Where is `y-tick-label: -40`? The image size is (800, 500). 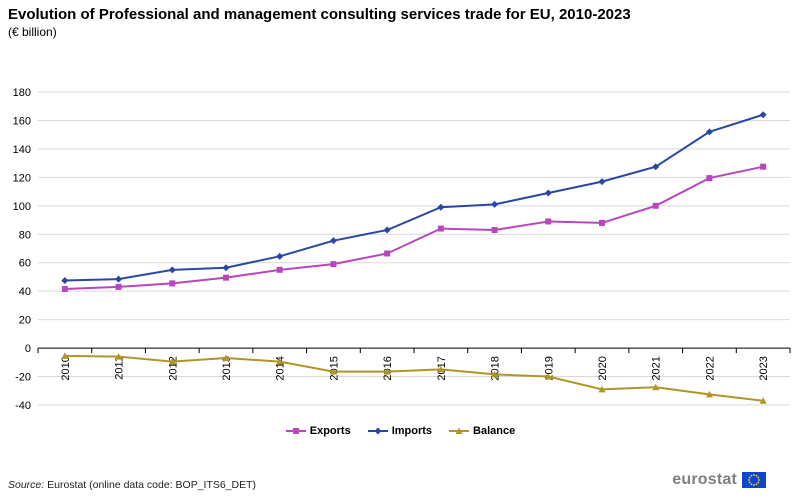 y-tick-label: -40 is located at coordinates (23, 406).